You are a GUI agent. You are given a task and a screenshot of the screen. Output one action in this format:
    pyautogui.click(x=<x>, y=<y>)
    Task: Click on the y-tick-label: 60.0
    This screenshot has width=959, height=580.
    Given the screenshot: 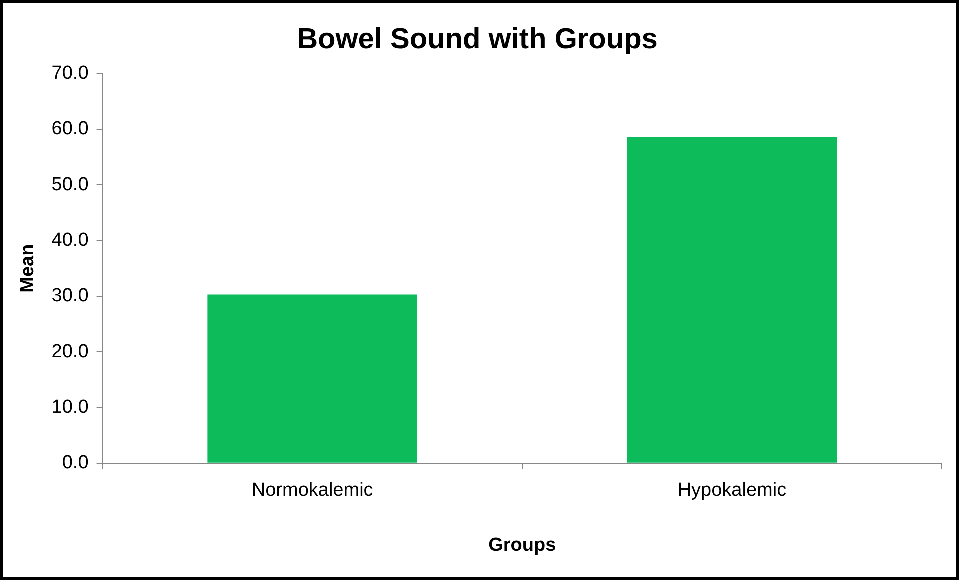 What is the action you would take?
    pyautogui.click(x=70, y=129)
    